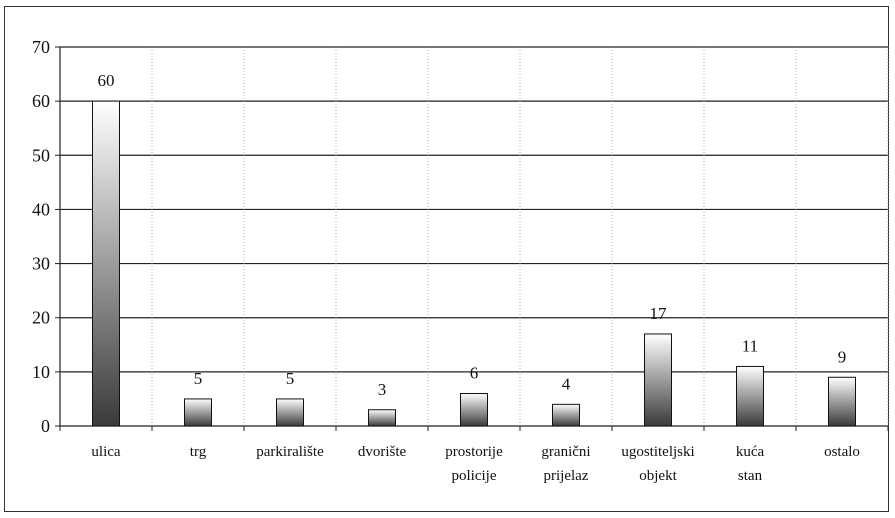 Image resolution: width=895 pixels, height=518 pixels. I want to click on category-label: ugostiteljski, so click(657, 452).